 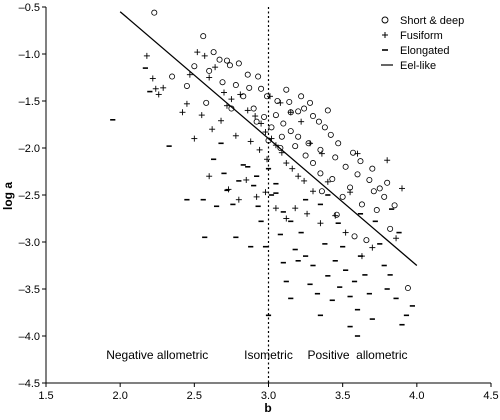 What do you see at coordinates (29, 384) in the screenshot?
I see `y-tick-label: –4.5` at bounding box center [29, 384].